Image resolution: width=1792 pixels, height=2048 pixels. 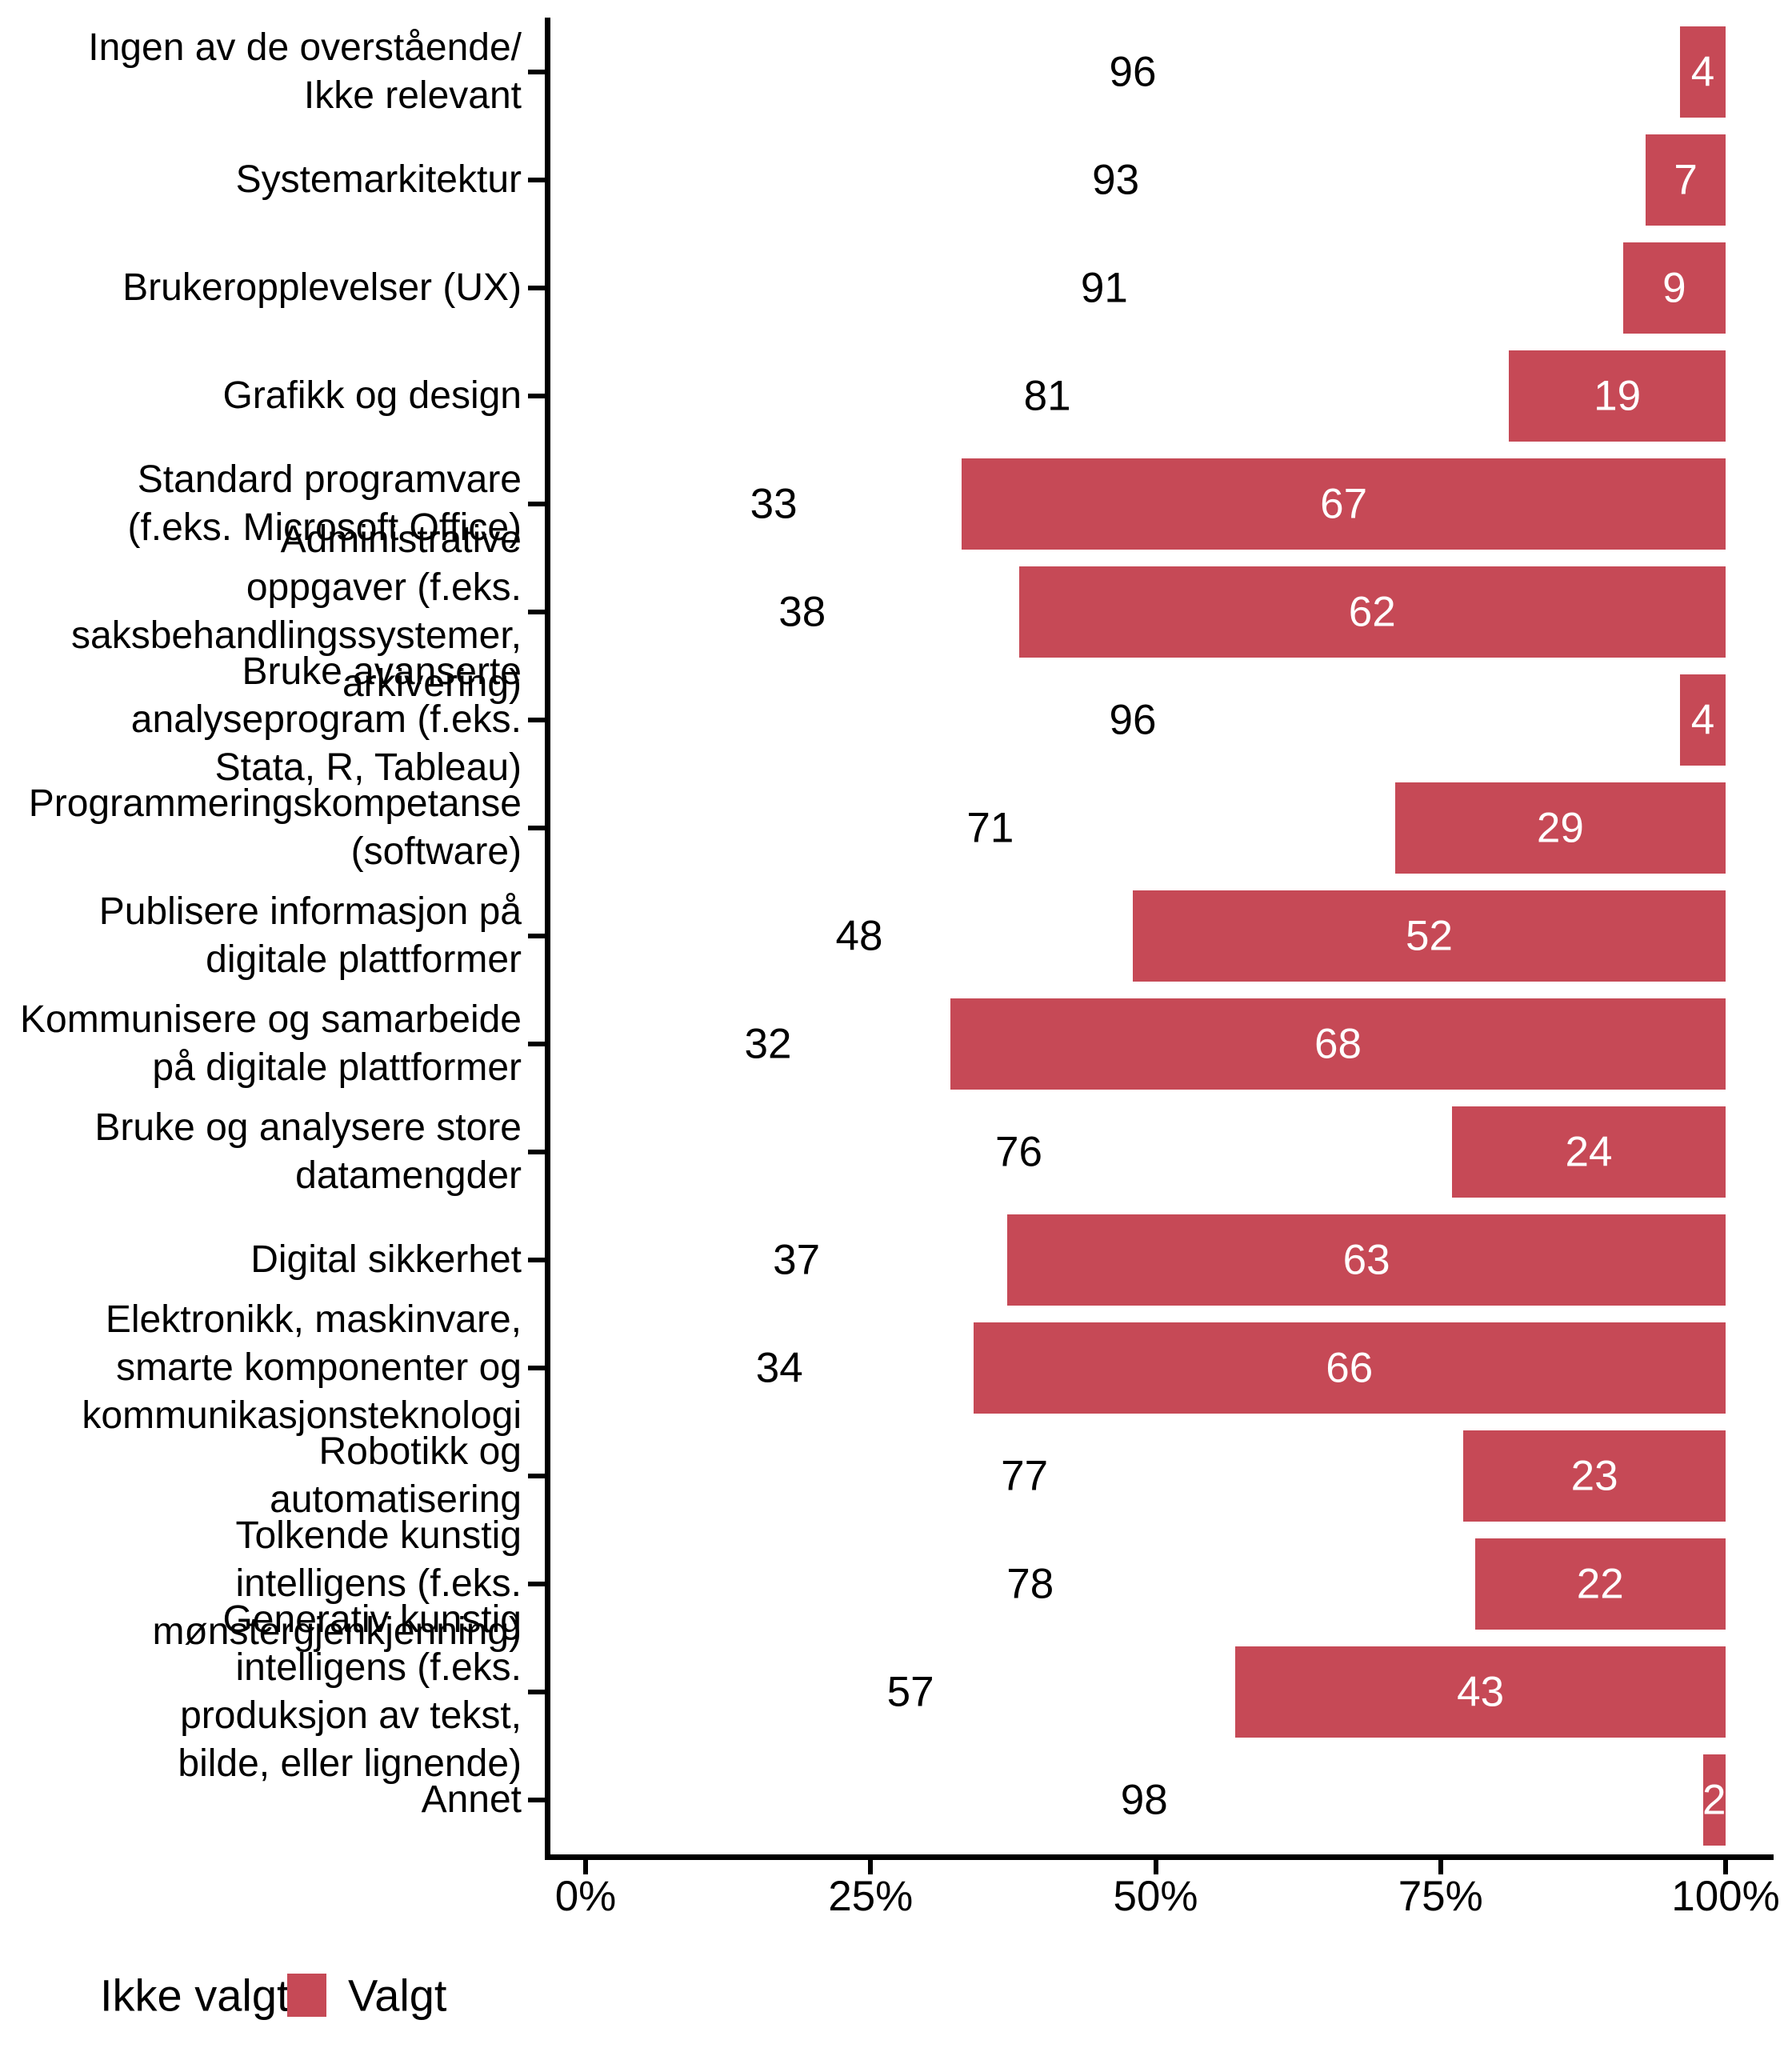 What do you see at coordinates (195, 1995) in the screenshot?
I see `legend-label-ikke-valgt: Ikke valgt` at bounding box center [195, 1995].